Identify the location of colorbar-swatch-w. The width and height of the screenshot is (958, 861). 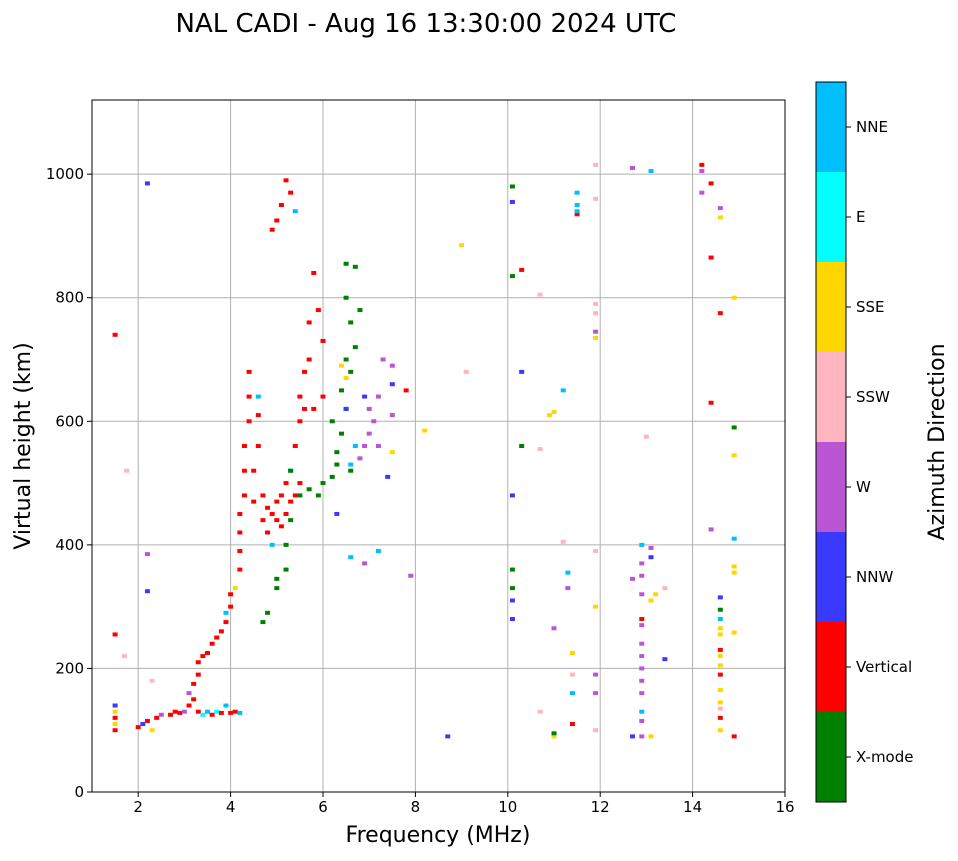
(831, 487).